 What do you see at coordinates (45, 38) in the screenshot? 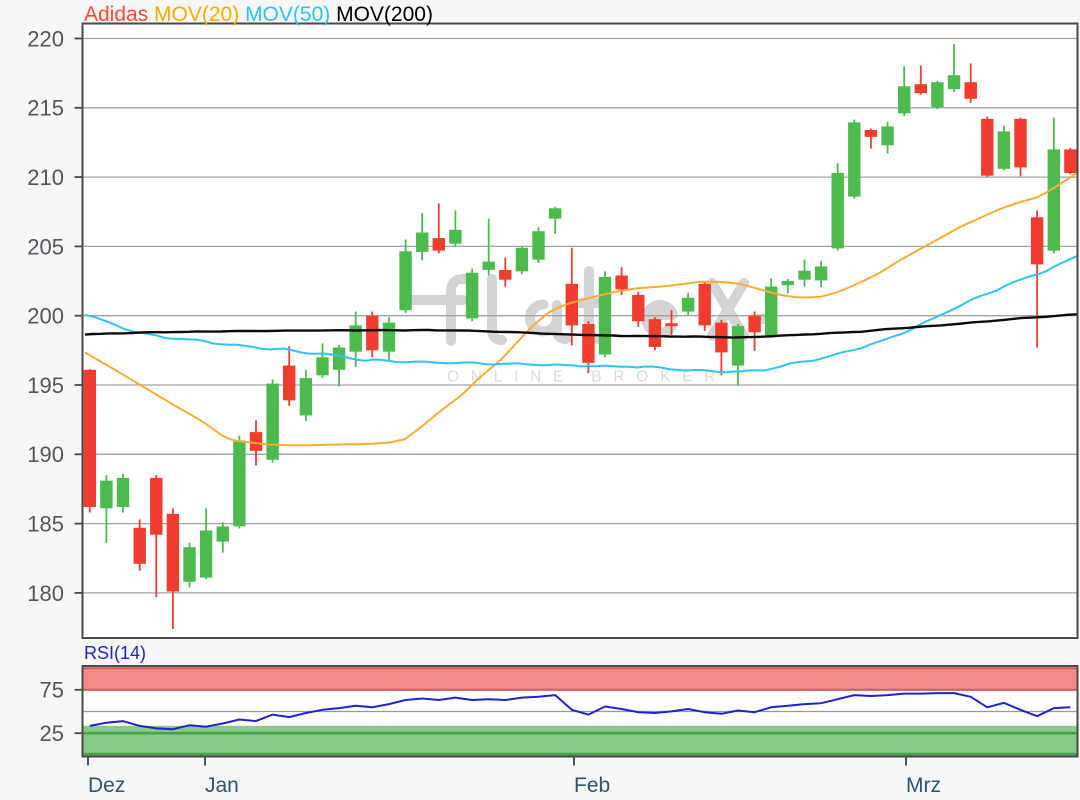
I see `svg-text: 220` at bounding box center [45, 38].